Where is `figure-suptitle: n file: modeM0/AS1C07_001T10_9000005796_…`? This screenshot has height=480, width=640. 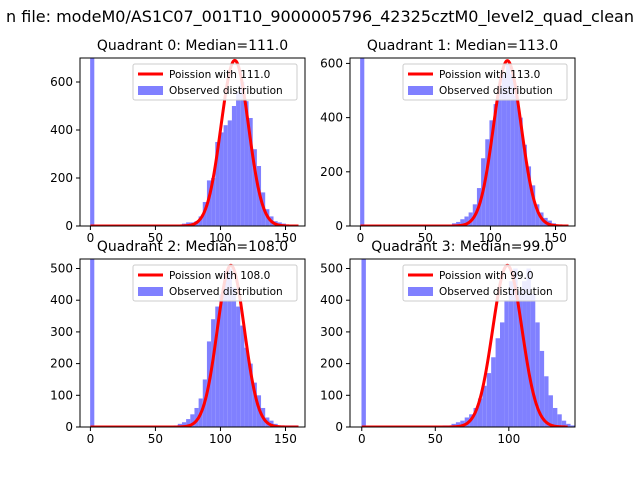 figure-suptitle: n file: modeM0/AS1C07_001T10_9000005796_… is located at coordinates (320, 17).